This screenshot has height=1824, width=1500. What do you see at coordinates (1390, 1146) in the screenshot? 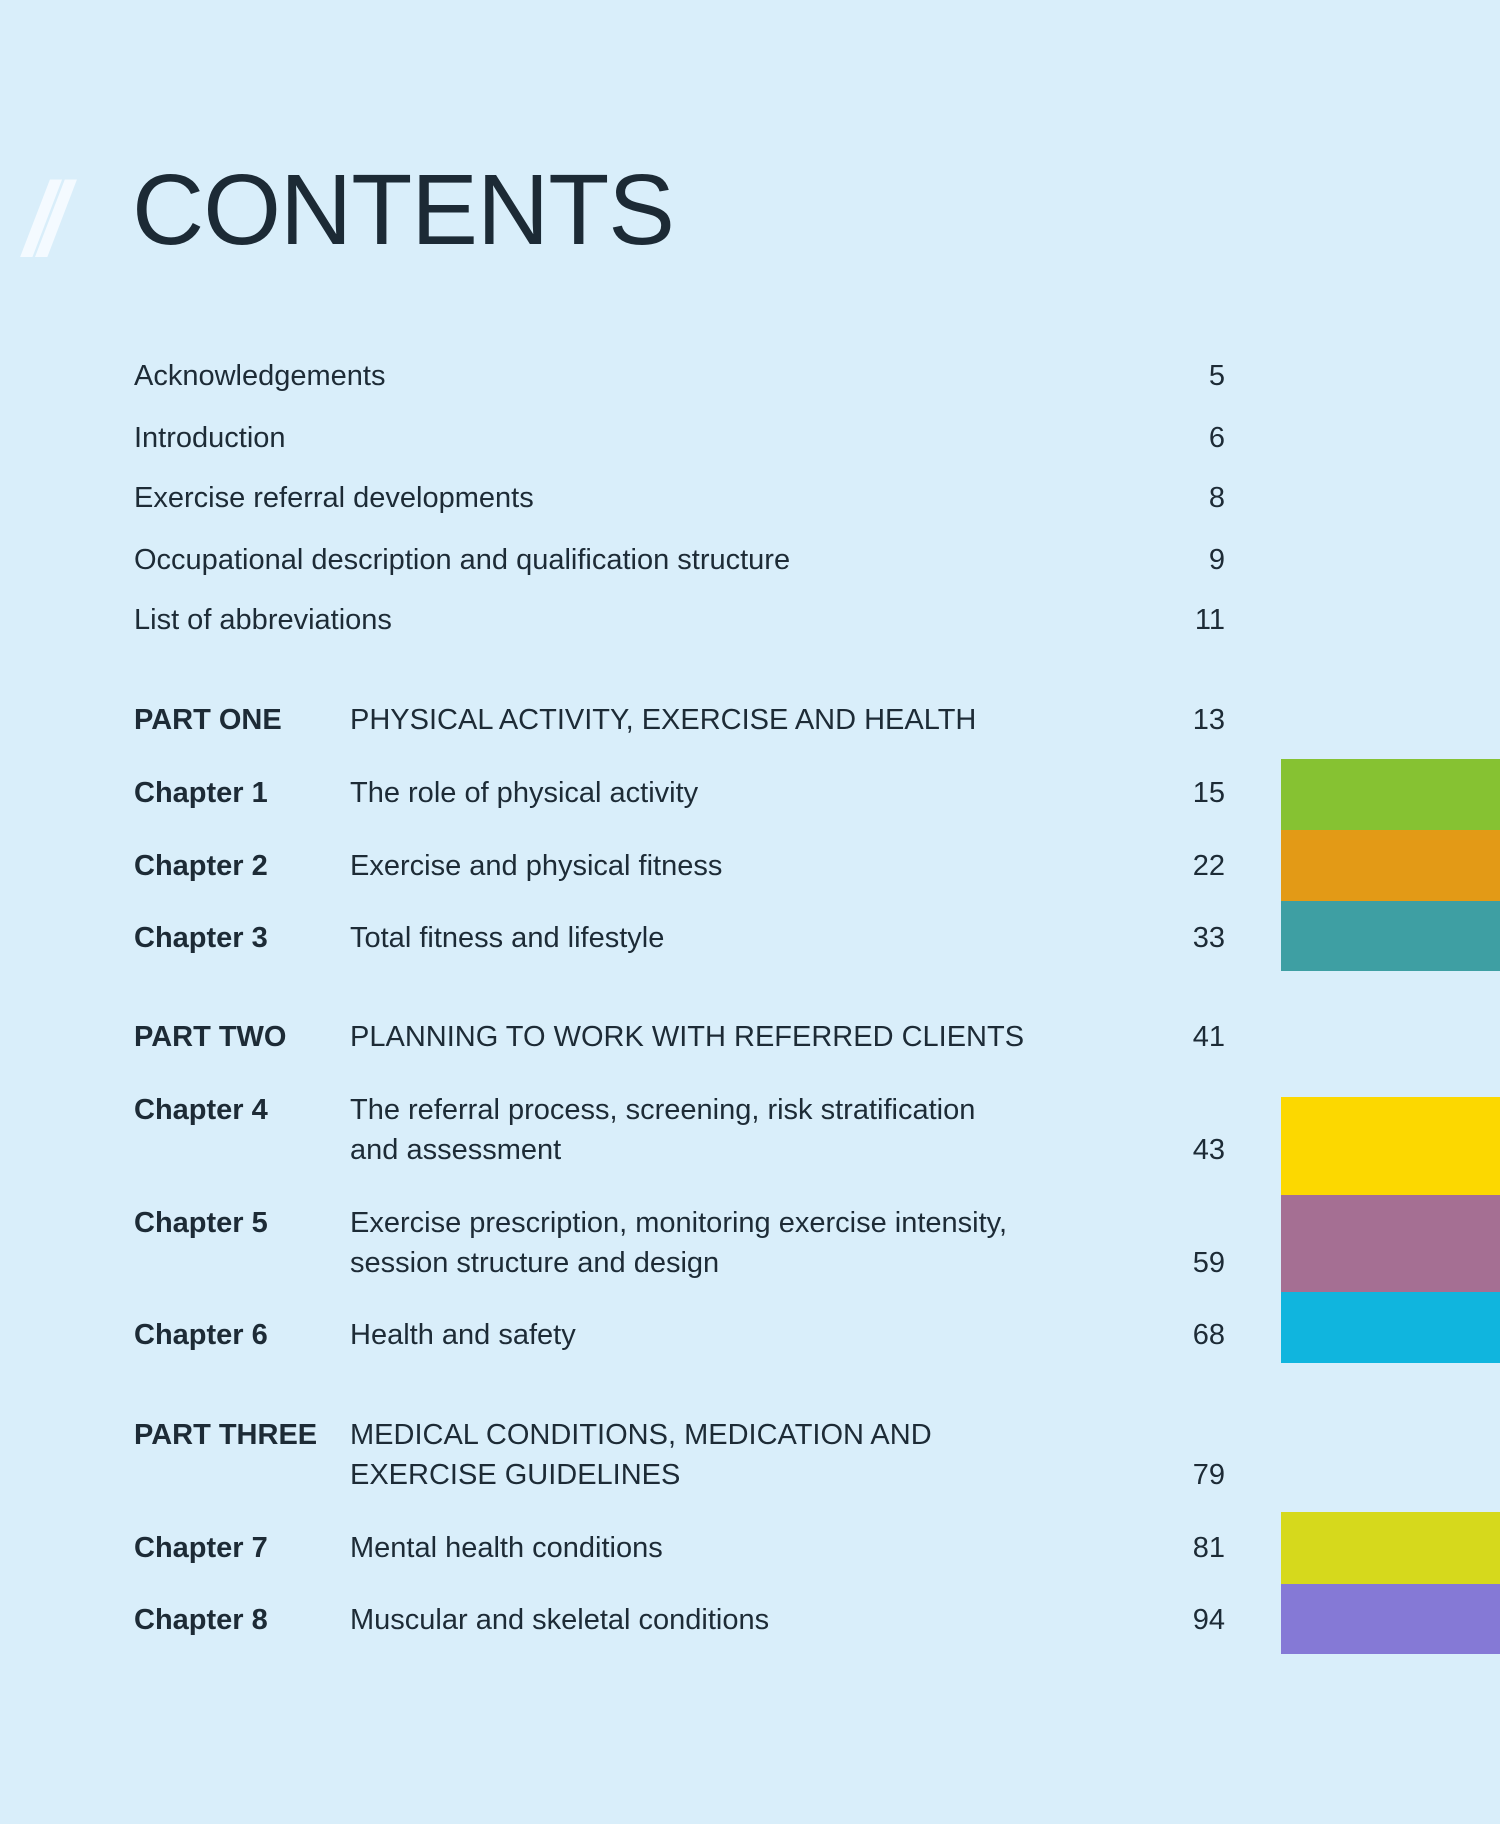
I see `chapter-4-color-tab` at bounding box center [1390, 1146].